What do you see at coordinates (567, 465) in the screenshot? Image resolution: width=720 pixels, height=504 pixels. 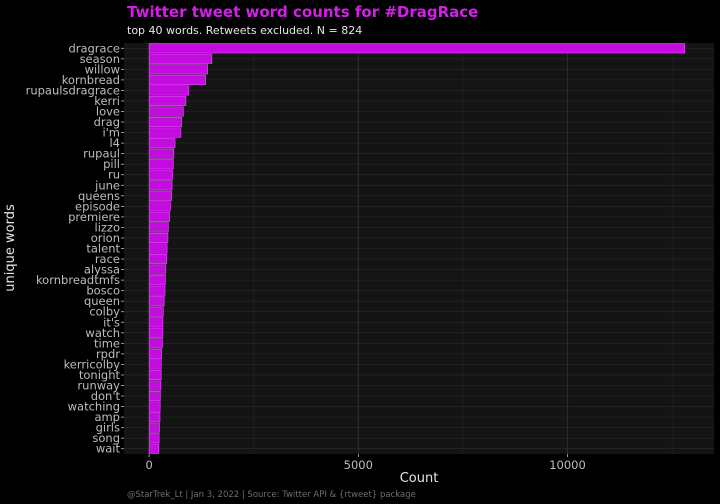 I see `x-tick-label: 10000` at bounding box center [567, 465].